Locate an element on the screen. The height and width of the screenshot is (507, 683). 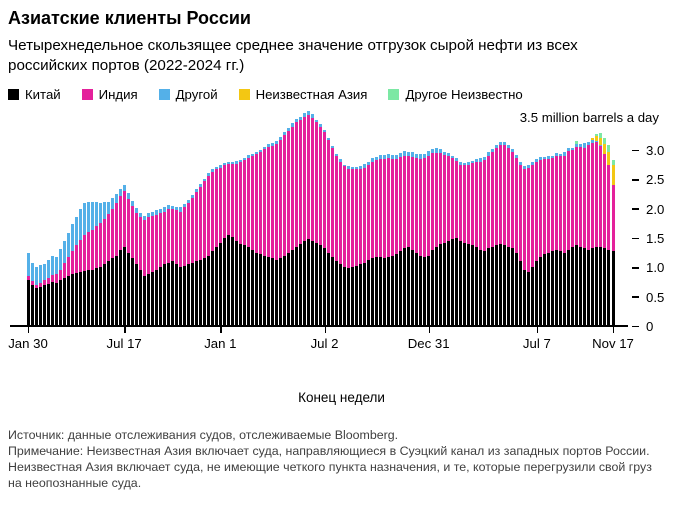
x-tick-mark is located at coordinates (125, 329).